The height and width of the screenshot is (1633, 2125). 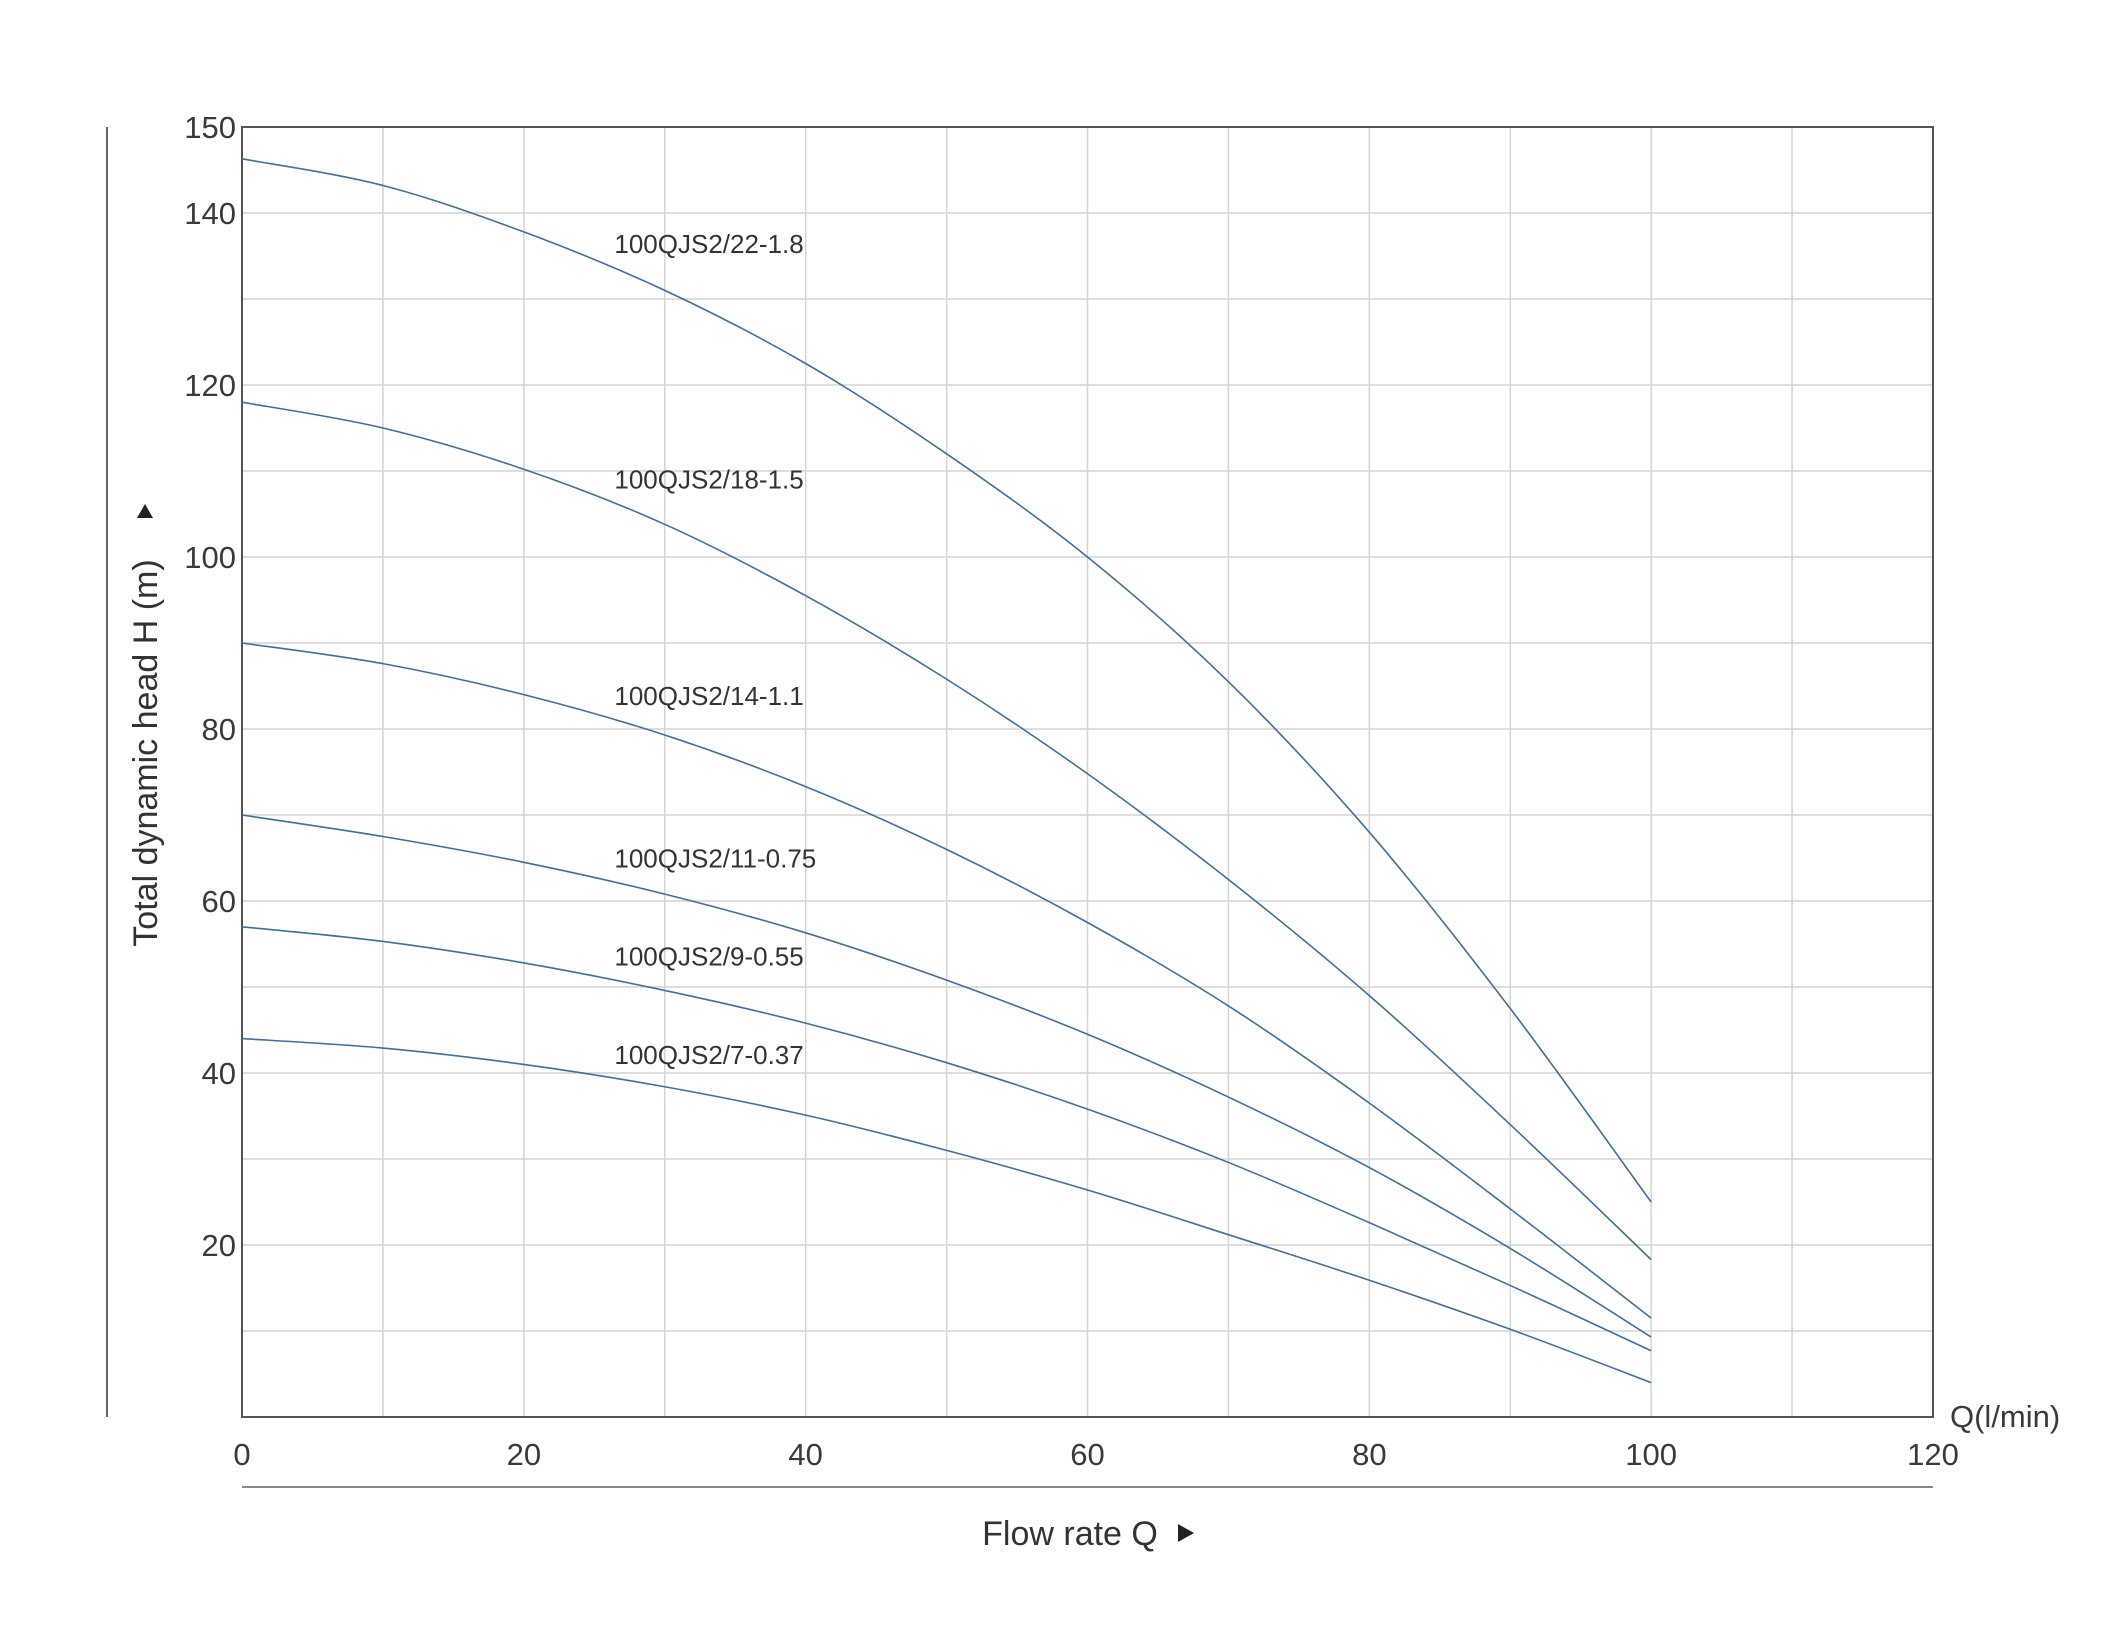 What do you see at coordinates (524, 1454) in the screenshot?
I see `x-tick-label: 20` at bounding box center [524, 1454].